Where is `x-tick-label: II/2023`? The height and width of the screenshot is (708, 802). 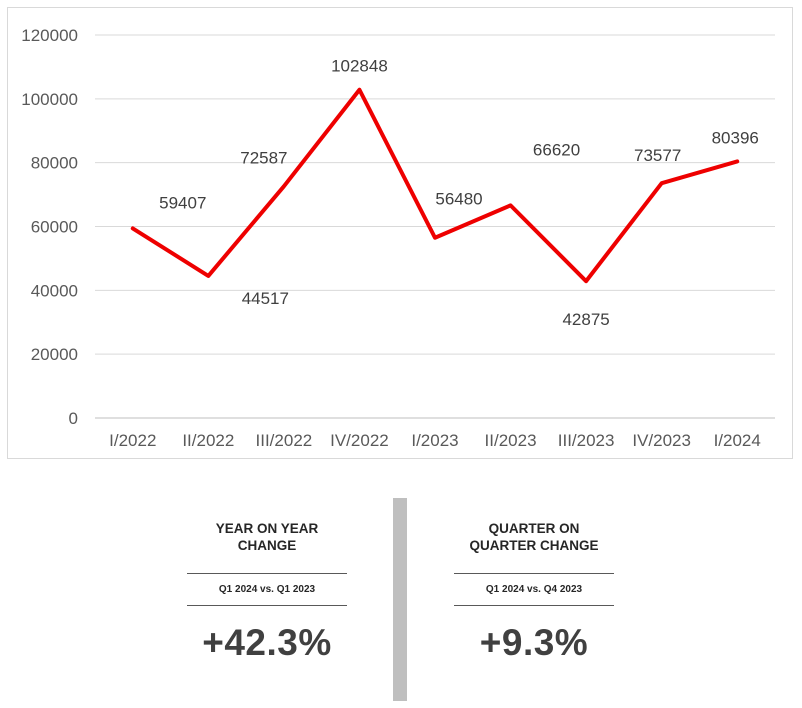
x-tick-label: II/2023 is located at coordinates (511, 440).